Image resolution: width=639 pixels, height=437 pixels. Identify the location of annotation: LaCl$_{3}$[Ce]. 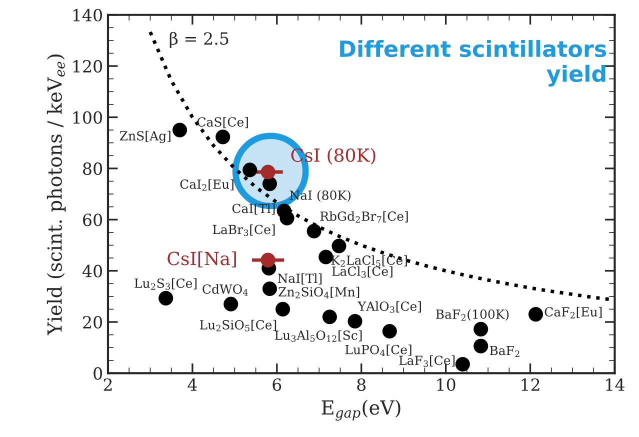
(362, 272).